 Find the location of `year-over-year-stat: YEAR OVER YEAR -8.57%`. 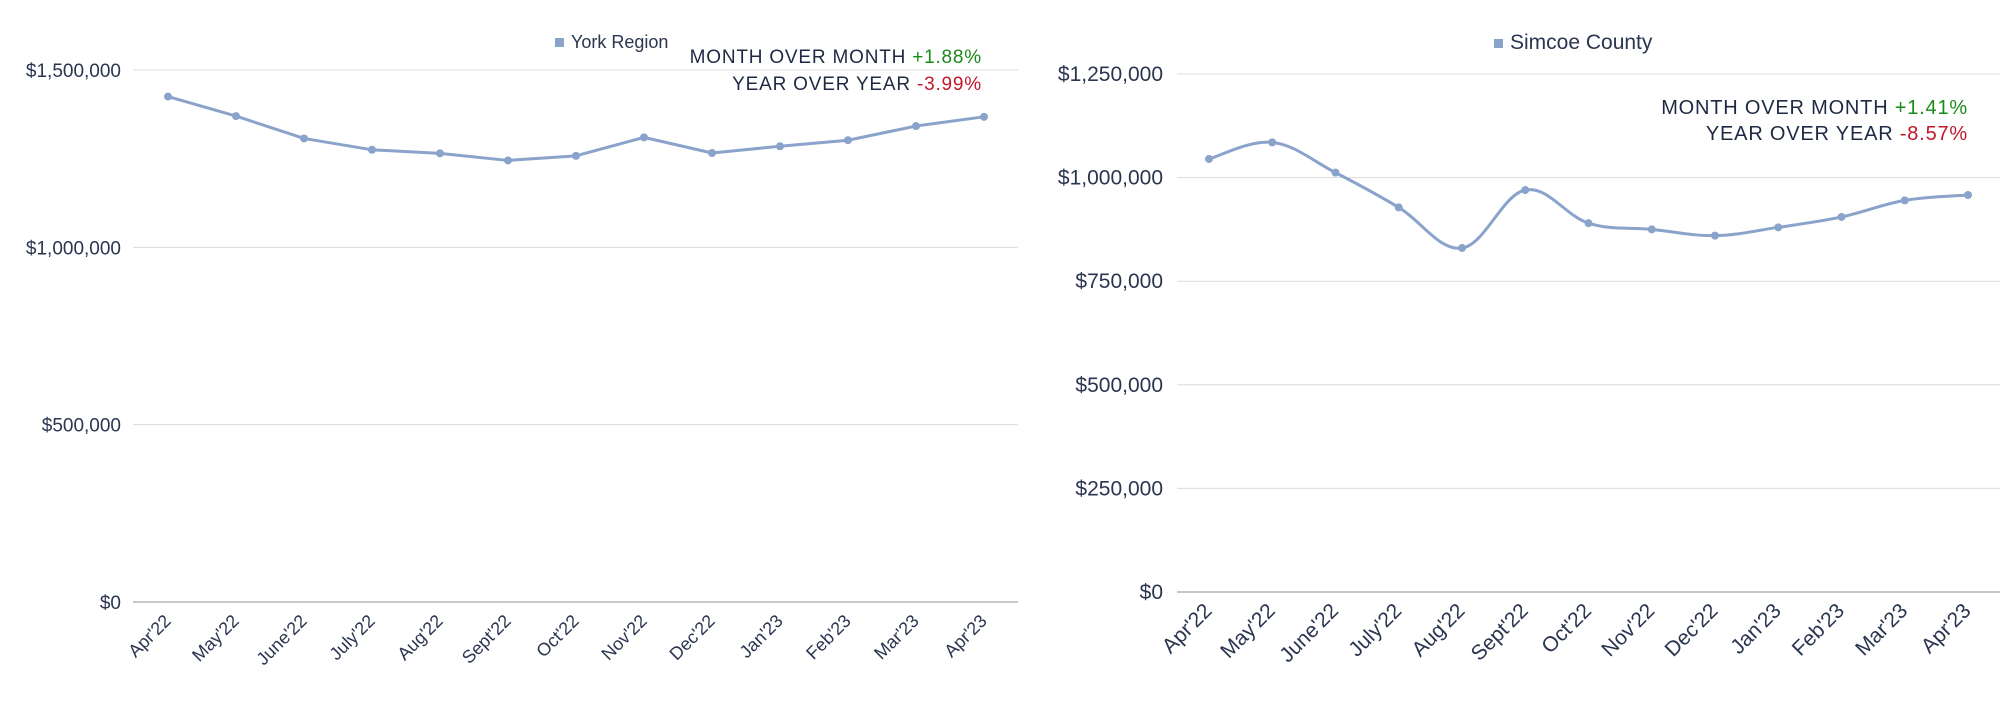

year-over-year-stat: YEAR OVER YEAR -8.57% is located at coordinates (1837, 134).